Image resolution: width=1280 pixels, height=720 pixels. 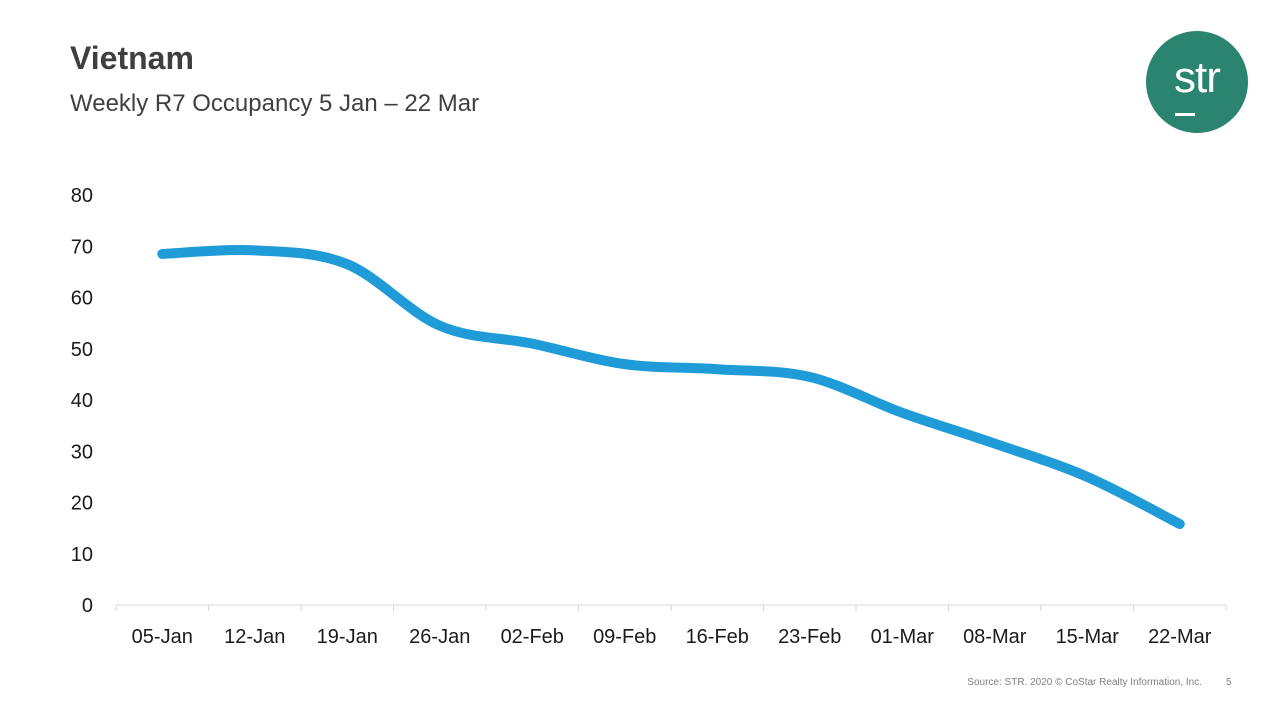 What do you see at coordinates (254, 637) in the screenshot?
I see `x-tick-label: 12-Jan` at bounding box center [254, 637].